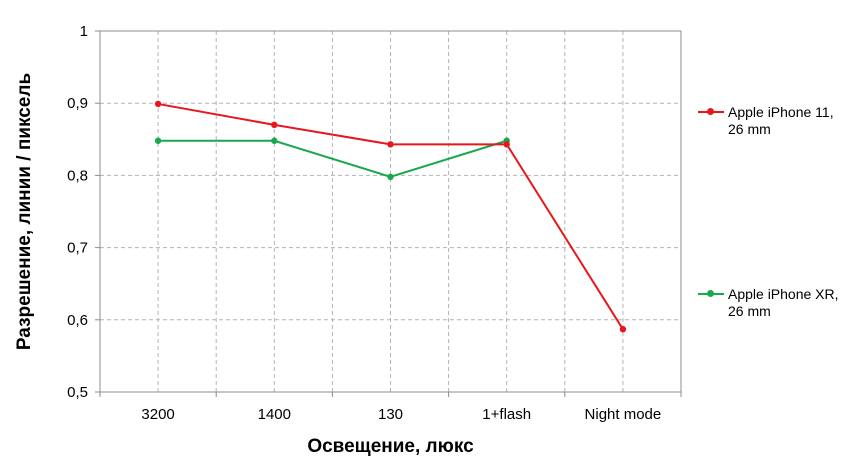 Image resolution: width=863 pixels, height=476 pixels. Describe the element at coordinates (77, 392) in the screenshot. I see `y-tick-label: 0,5` at that location.